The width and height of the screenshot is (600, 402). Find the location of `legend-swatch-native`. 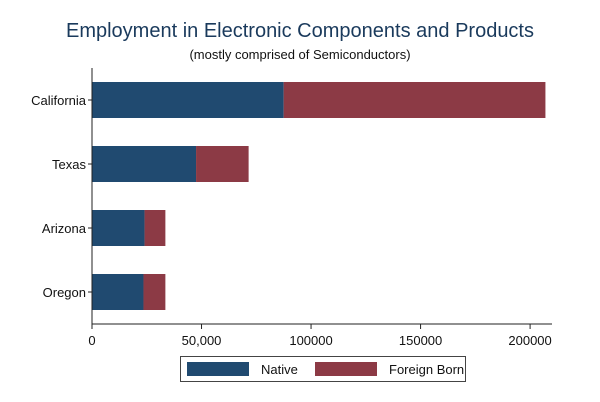

legend-swatch-native is located at coordinates (218, 369).